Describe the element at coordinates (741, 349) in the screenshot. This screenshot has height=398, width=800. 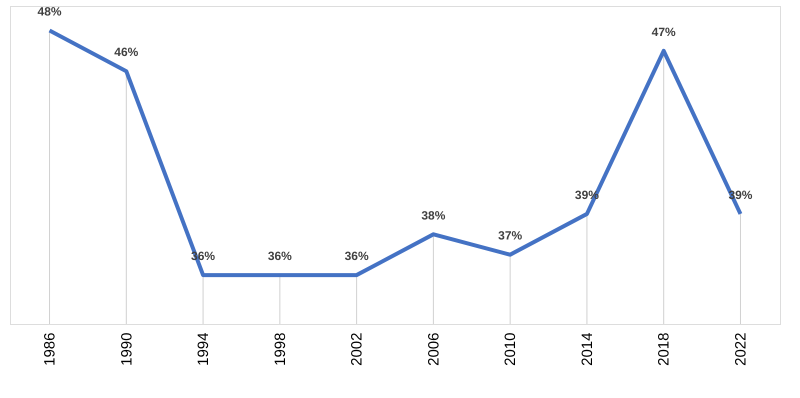
I see `x-tick-label: 2022` at that location.